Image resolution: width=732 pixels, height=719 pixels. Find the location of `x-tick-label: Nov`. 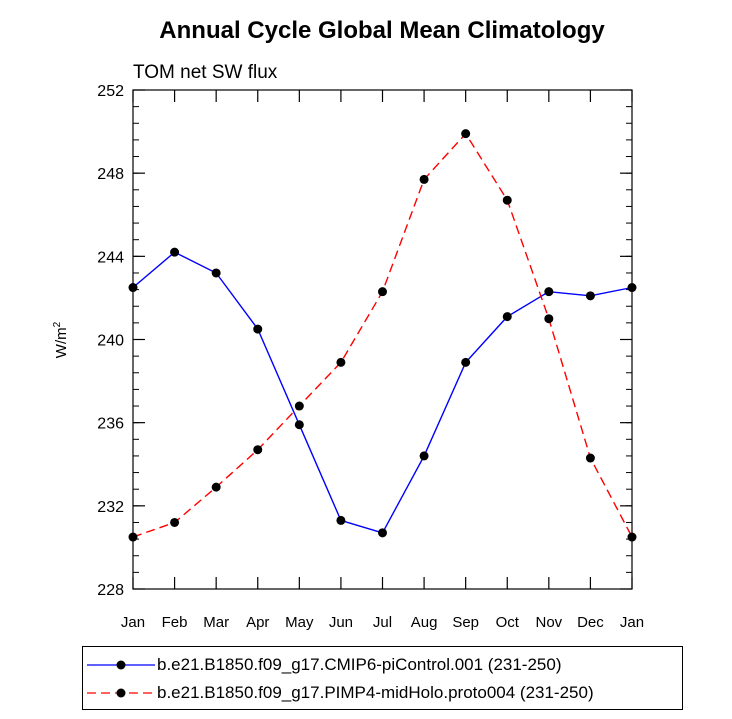

x-tick-label: Nov is located at coordinates (548, 622).